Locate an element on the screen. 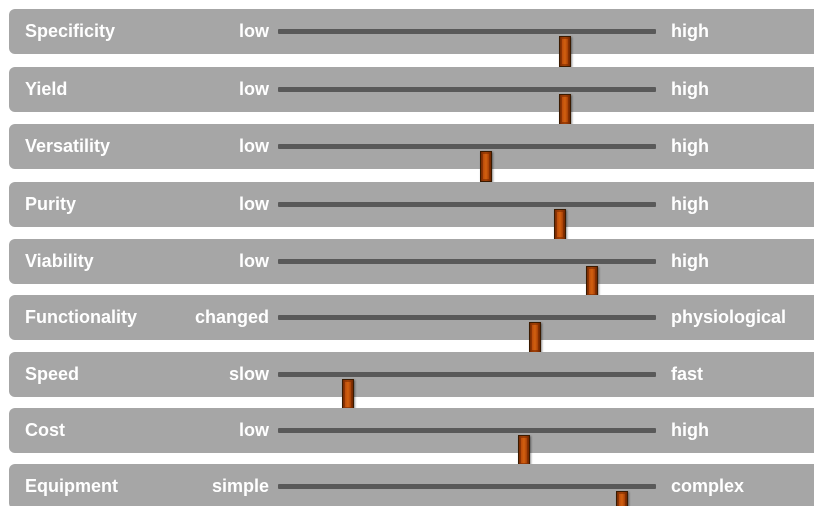 The width and height of the screenshot is (814, 506). slider-min-label: slow is located at coordinates (248, 374).